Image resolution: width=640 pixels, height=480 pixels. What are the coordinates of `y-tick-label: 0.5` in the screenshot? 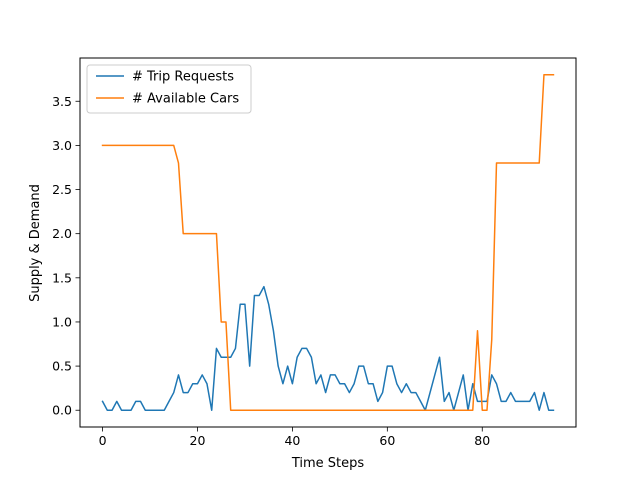 It's located at (62, 366).